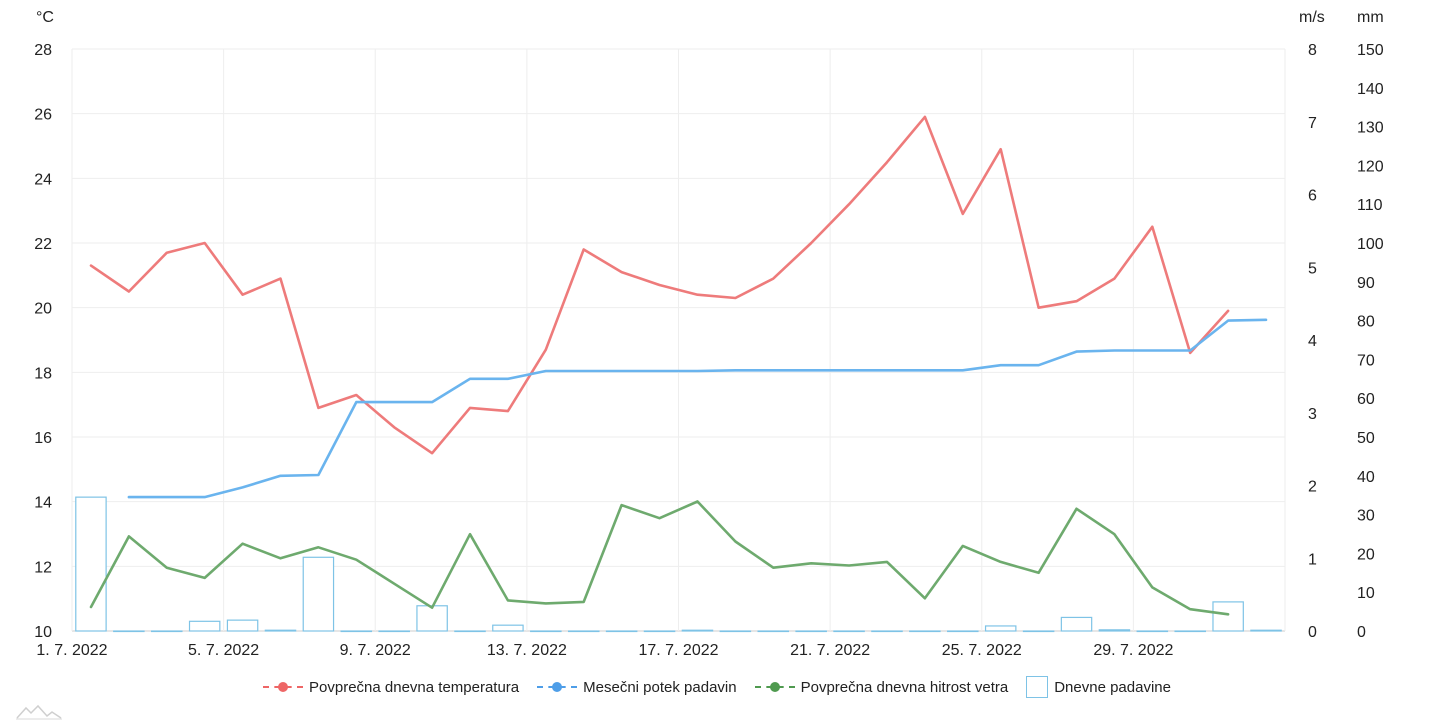  What do you see at coordinates (71, 650) in the screenshot?
I see `tick-label-date: 1. 7. 2022` at bounding box center [71, 650].